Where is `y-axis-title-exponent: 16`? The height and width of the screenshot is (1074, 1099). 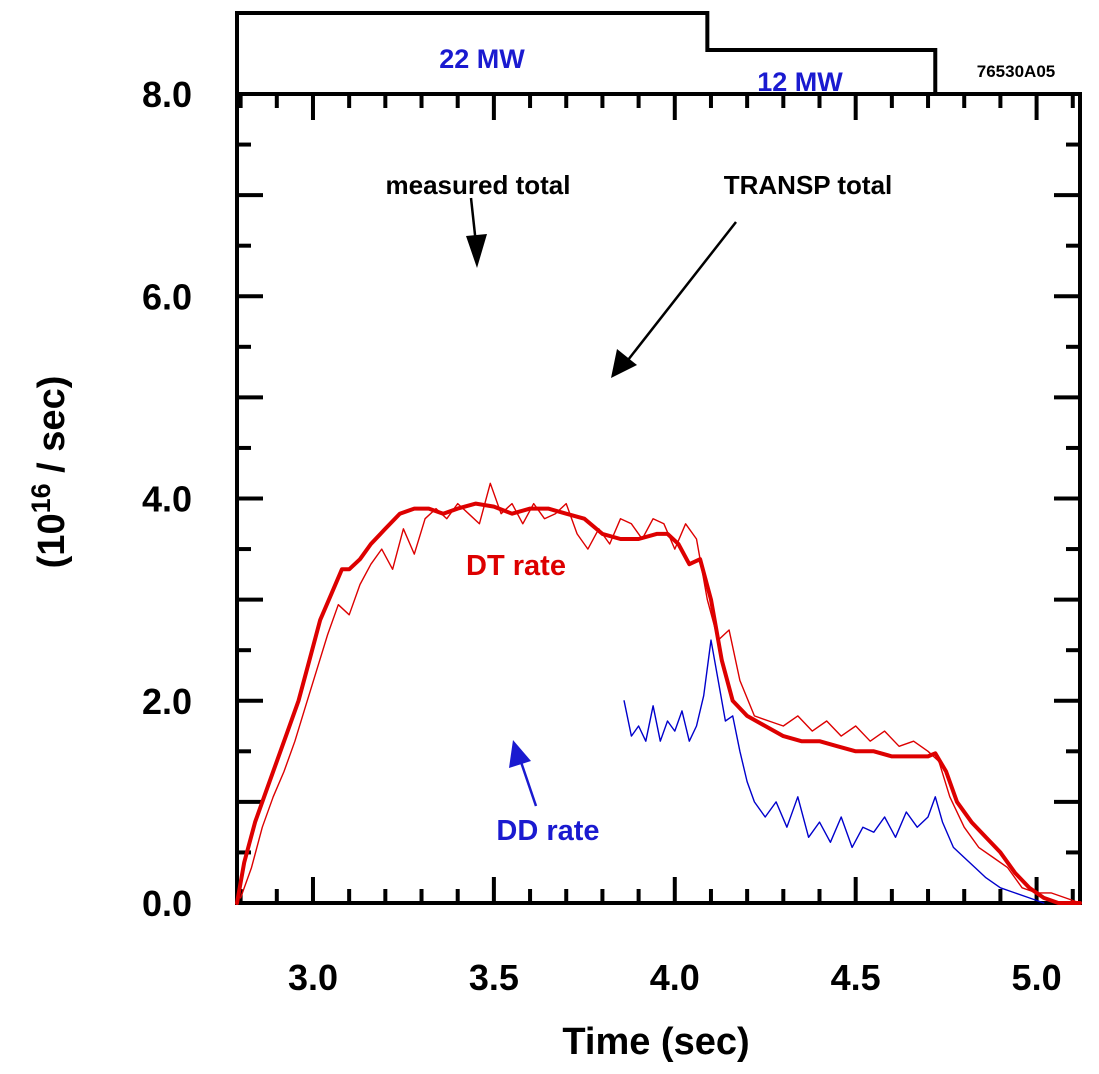 y-axis-title-exponent: 16 is located at coordinates (41, 498).